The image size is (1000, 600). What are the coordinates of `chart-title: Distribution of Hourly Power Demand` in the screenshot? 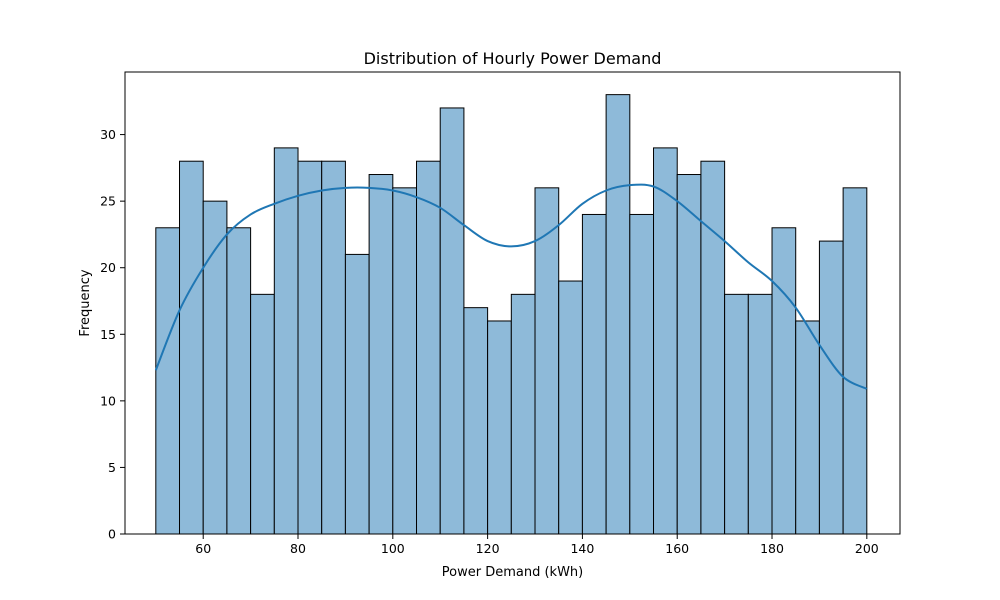 It's located at (513, 58).